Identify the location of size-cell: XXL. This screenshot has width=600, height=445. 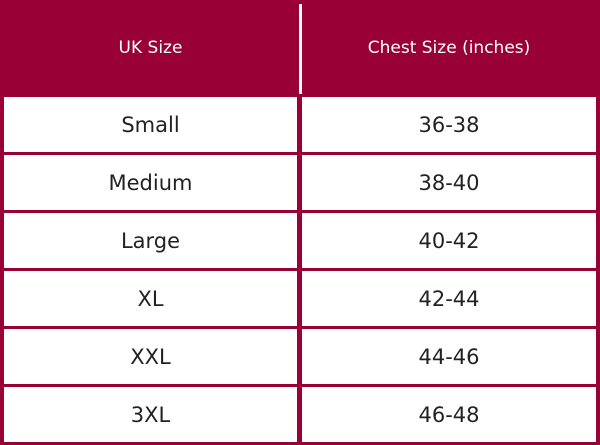
(150, 356).